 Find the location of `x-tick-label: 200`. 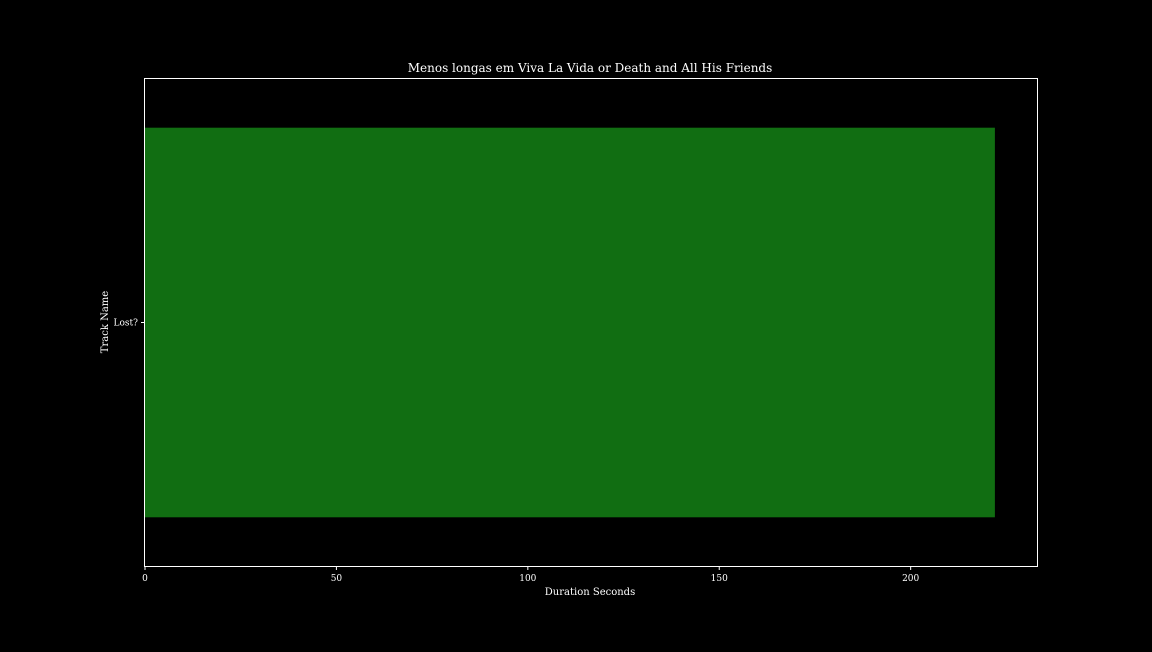

x-tick-label: 200 is located at coordinates (910, 579).